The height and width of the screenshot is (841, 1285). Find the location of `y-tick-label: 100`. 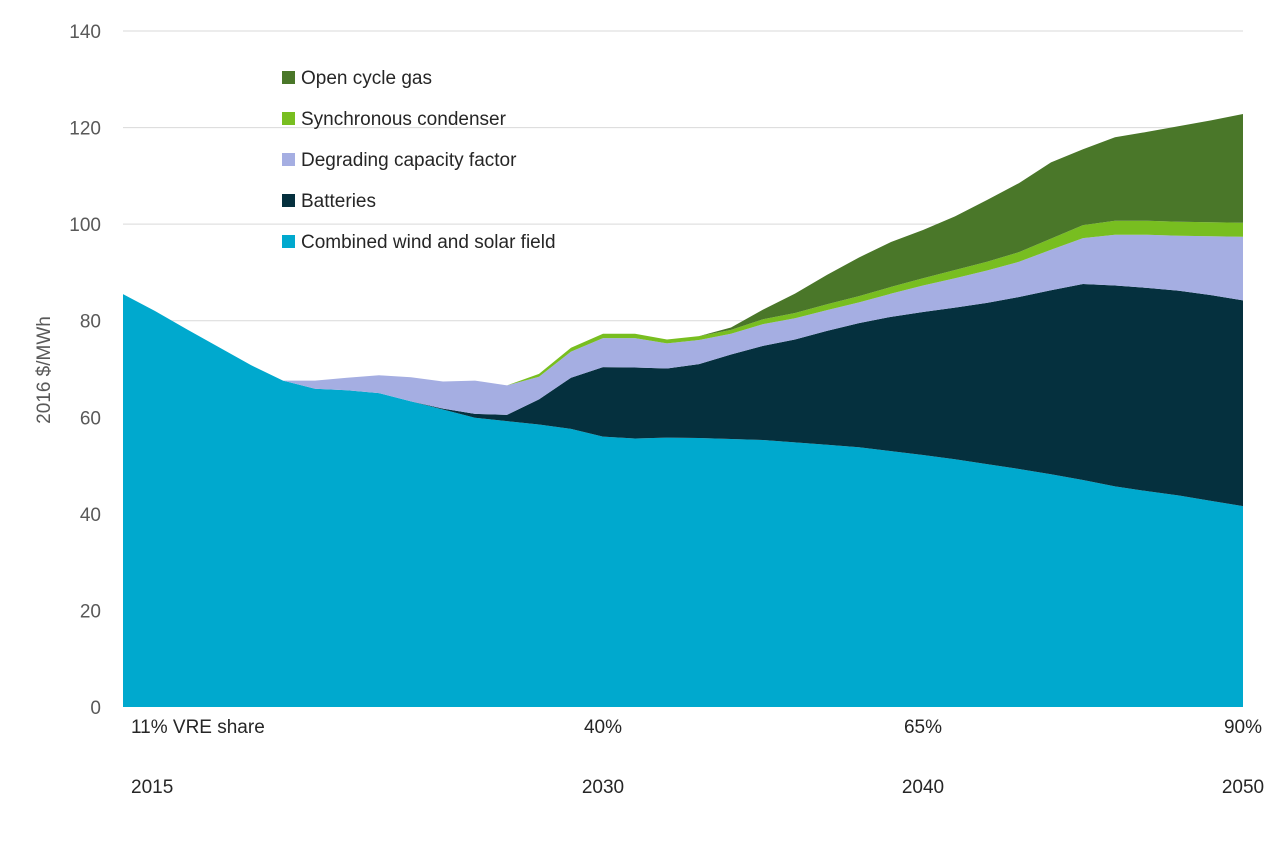

y-tick-label: 100 is located at coordinates (85, 225).